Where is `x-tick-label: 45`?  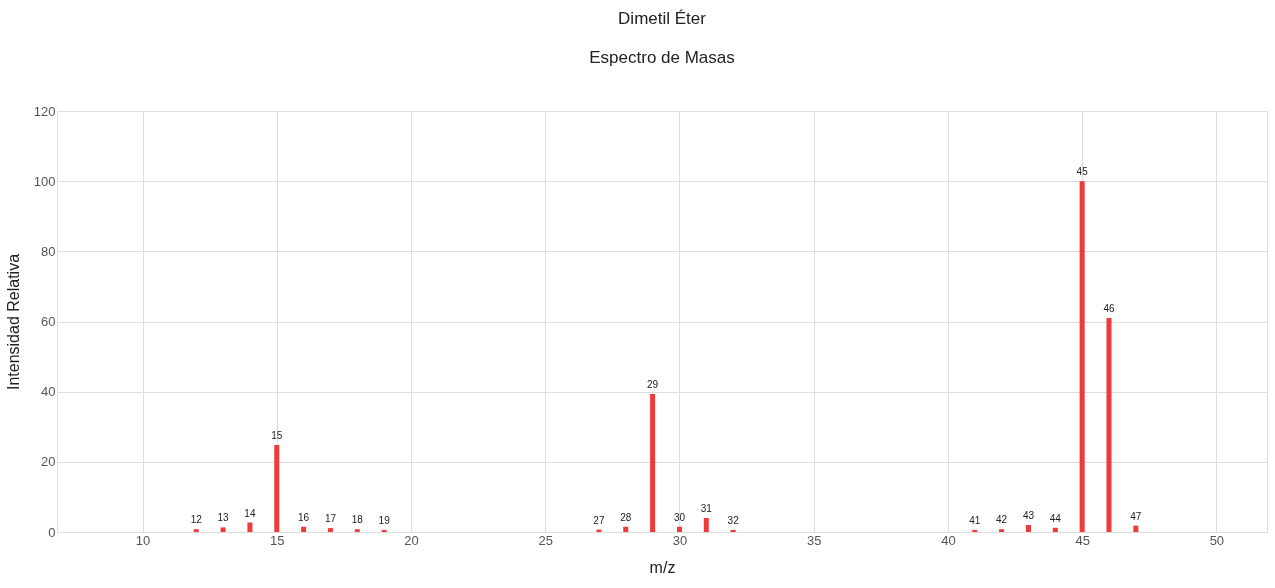
x-tick-label: 45 is located at coordinates (1082, 540).